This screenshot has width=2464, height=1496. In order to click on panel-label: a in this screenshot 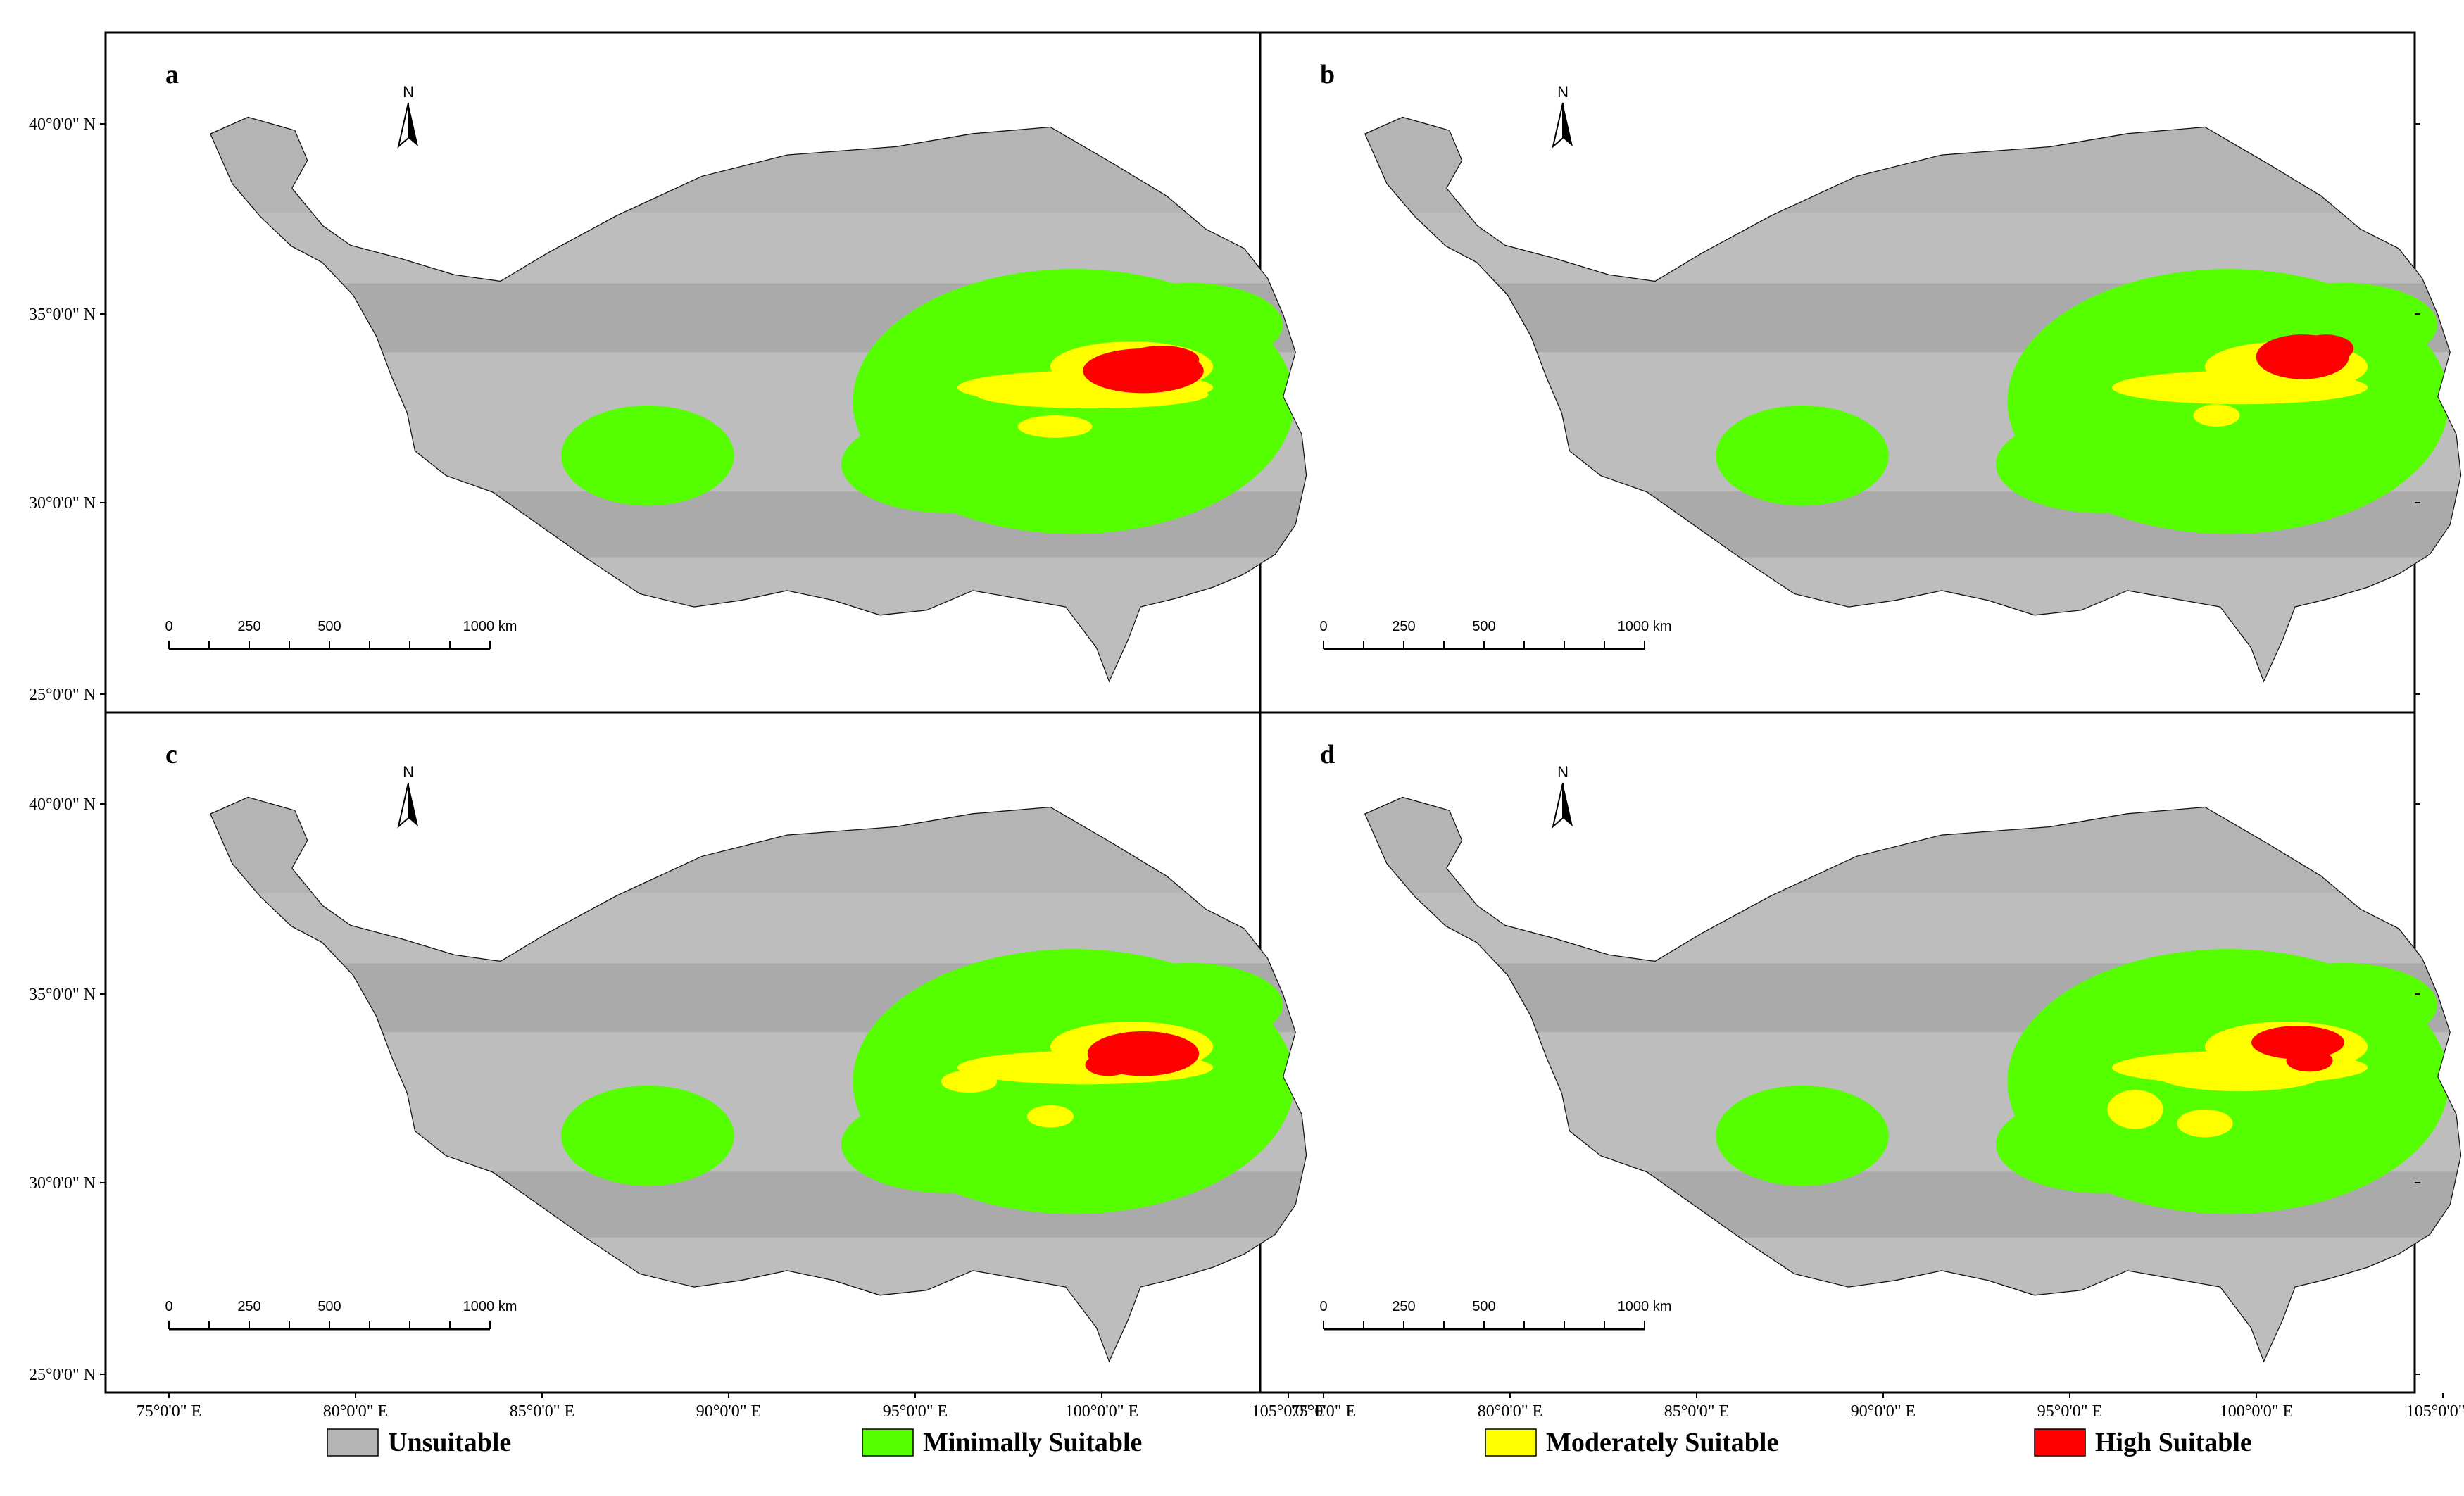, I will do `click(172, 74)`.